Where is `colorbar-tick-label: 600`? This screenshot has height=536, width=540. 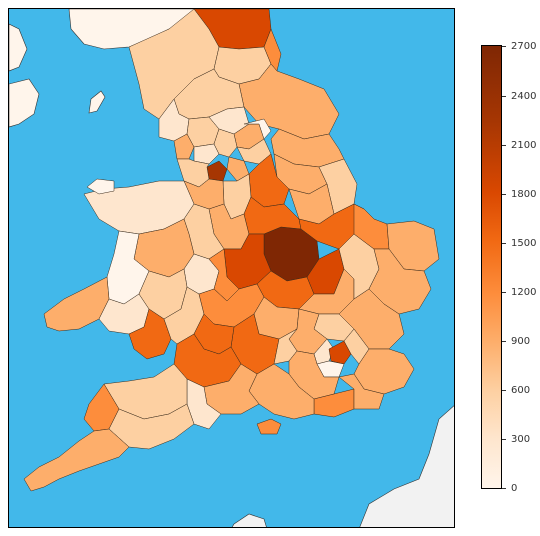
colorbar-tick-label: 600 is located at coordinates (521, 390).